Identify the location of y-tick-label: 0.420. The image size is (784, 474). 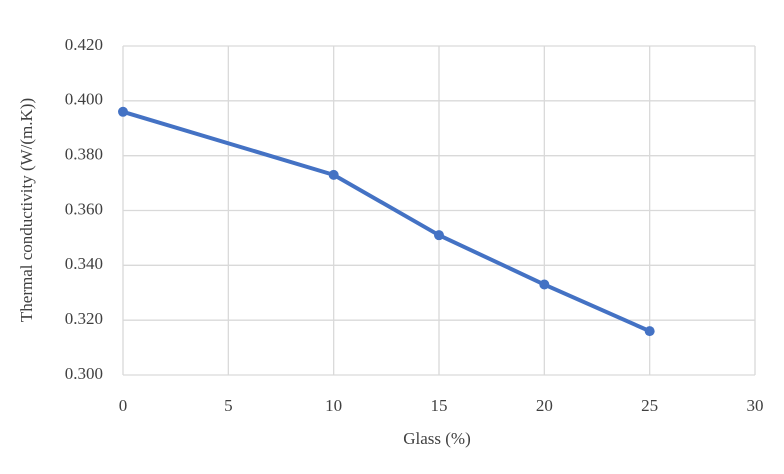
(84, 44).